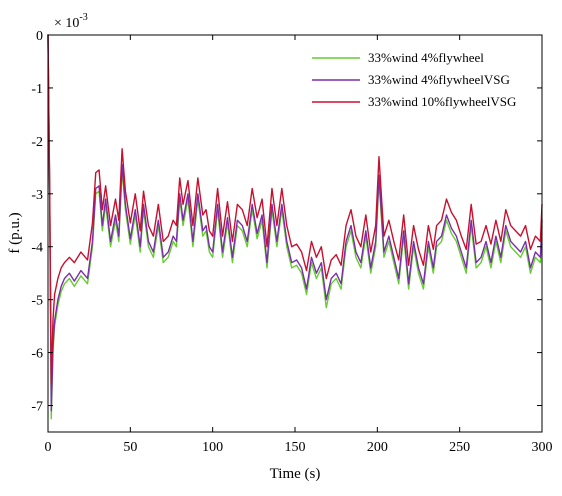 Image resolution: width=562 pixels, height=496 pixels. I want to click on x-tick-label: 250, so click(459, 447).